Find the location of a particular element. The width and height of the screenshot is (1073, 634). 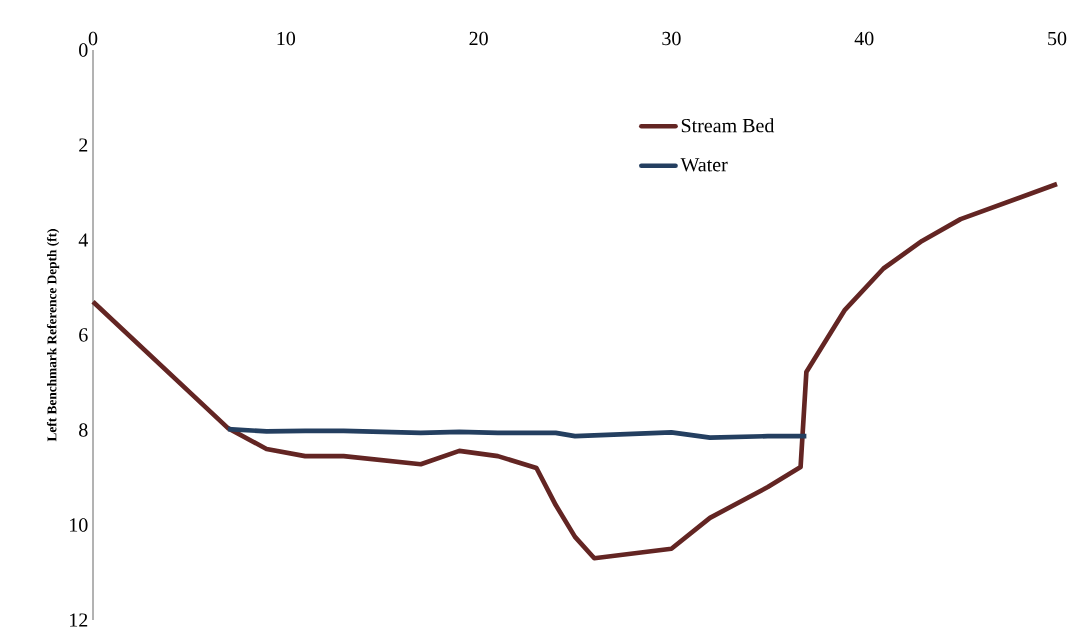

y-tick-label: 0 is located at coordinates (83, 50).